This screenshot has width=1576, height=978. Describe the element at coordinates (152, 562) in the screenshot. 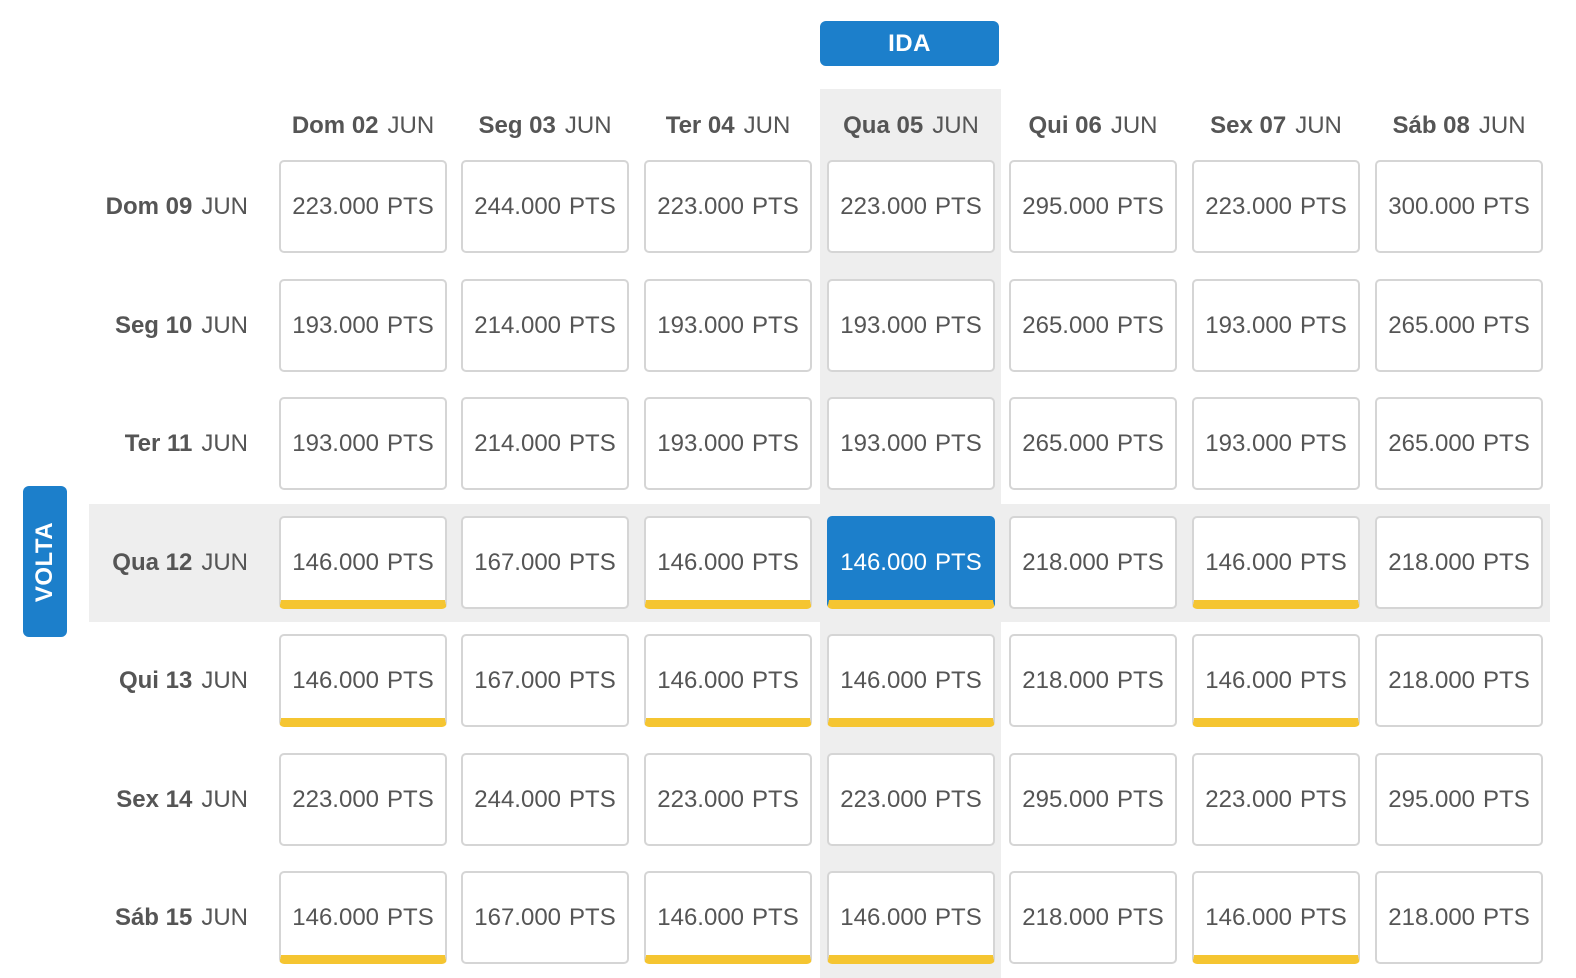

I see `return-date-day: Qua 12` at that location.